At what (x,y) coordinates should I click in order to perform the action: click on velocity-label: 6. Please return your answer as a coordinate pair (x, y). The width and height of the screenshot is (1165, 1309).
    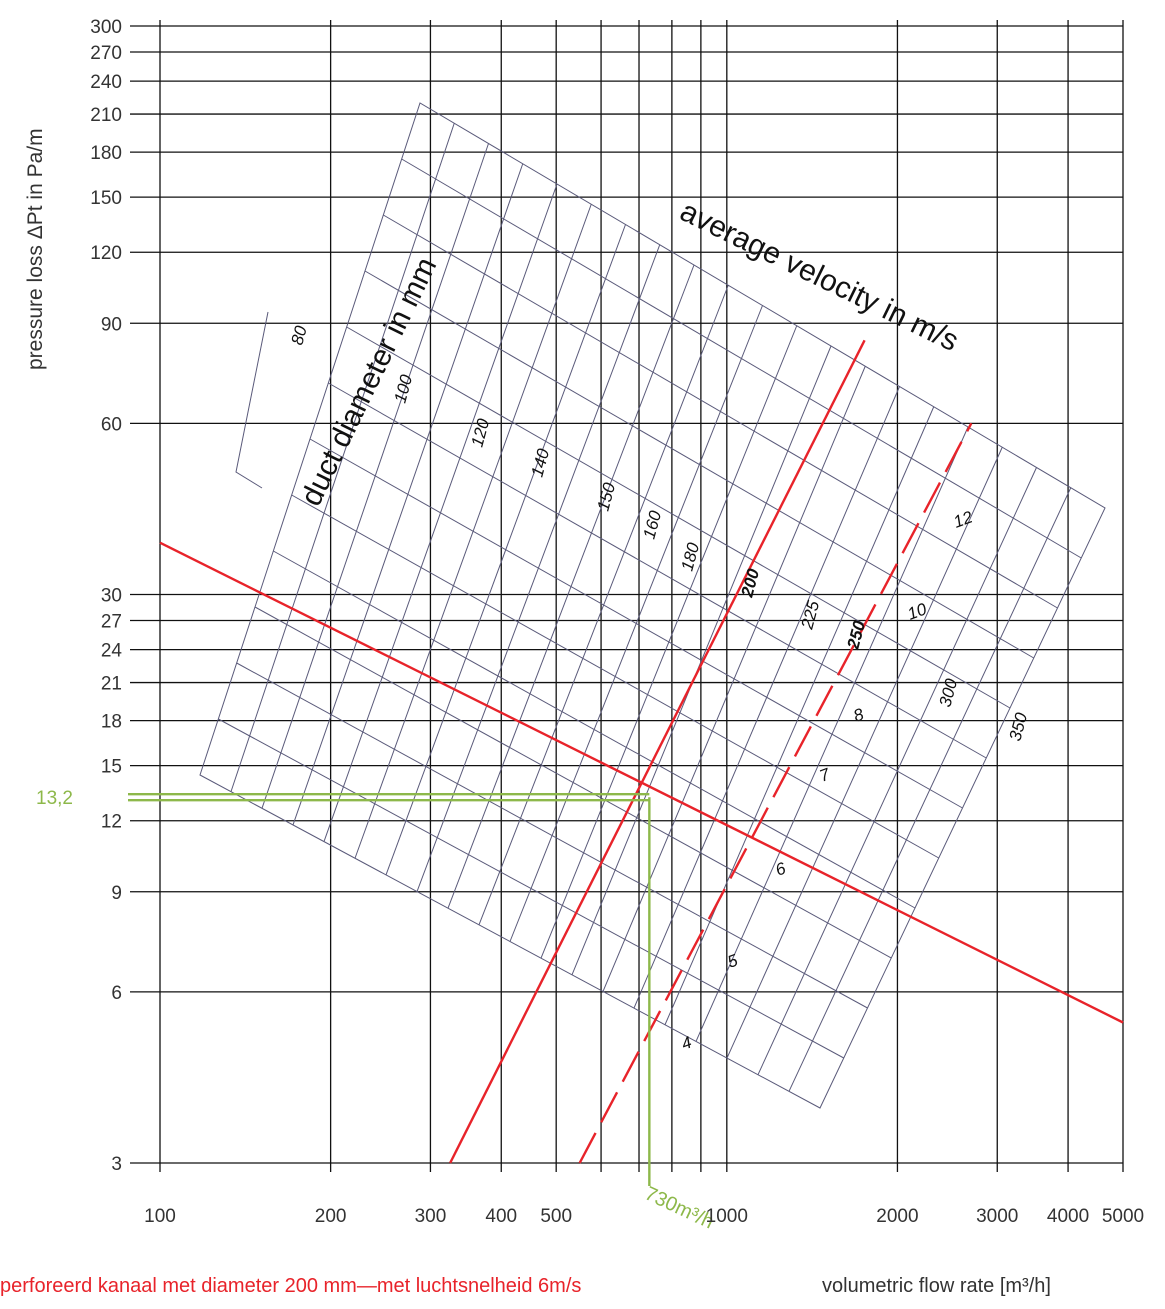
    Looking at the image, I should click on (781, 868).